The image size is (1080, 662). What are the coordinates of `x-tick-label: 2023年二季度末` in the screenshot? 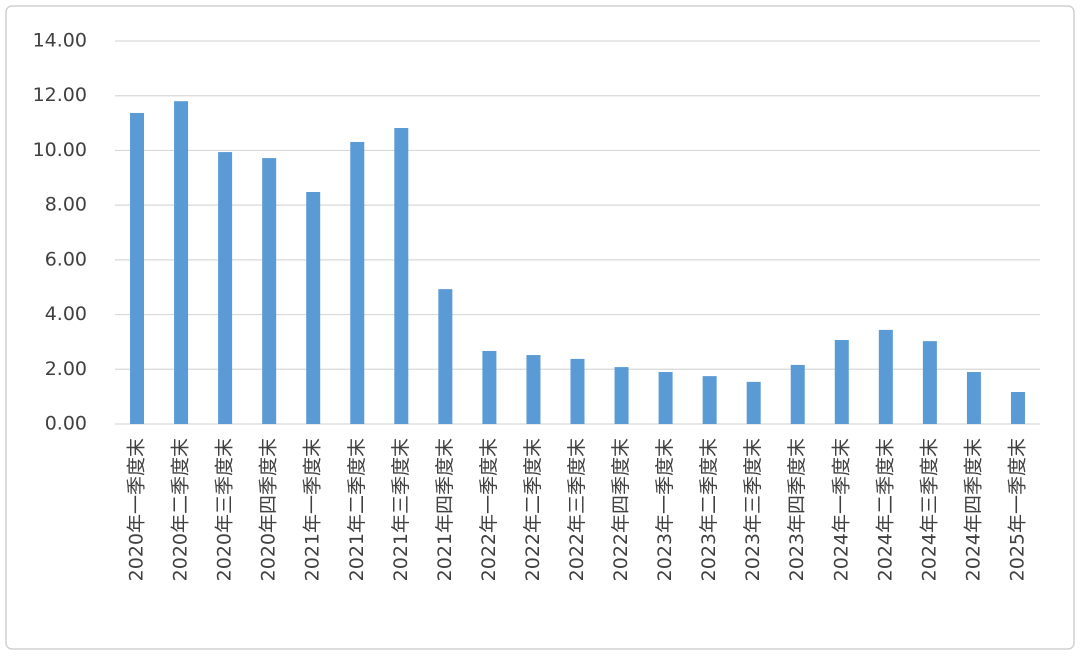 It's located at (709, 509).